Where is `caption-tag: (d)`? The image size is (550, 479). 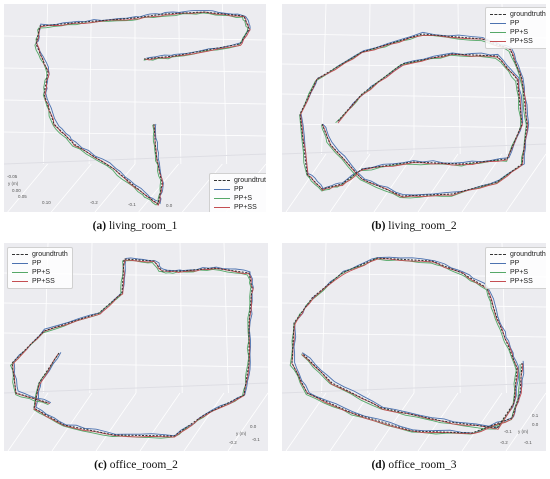
caption-tag: (d) is located at coordinates (378, 465).